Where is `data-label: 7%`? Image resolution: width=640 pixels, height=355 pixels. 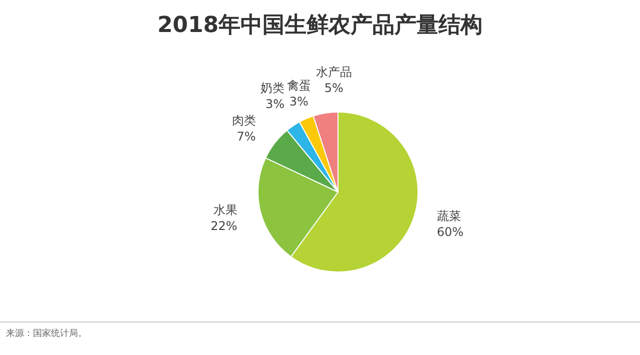
data-label: 7% is located at coordinates (246, 136).